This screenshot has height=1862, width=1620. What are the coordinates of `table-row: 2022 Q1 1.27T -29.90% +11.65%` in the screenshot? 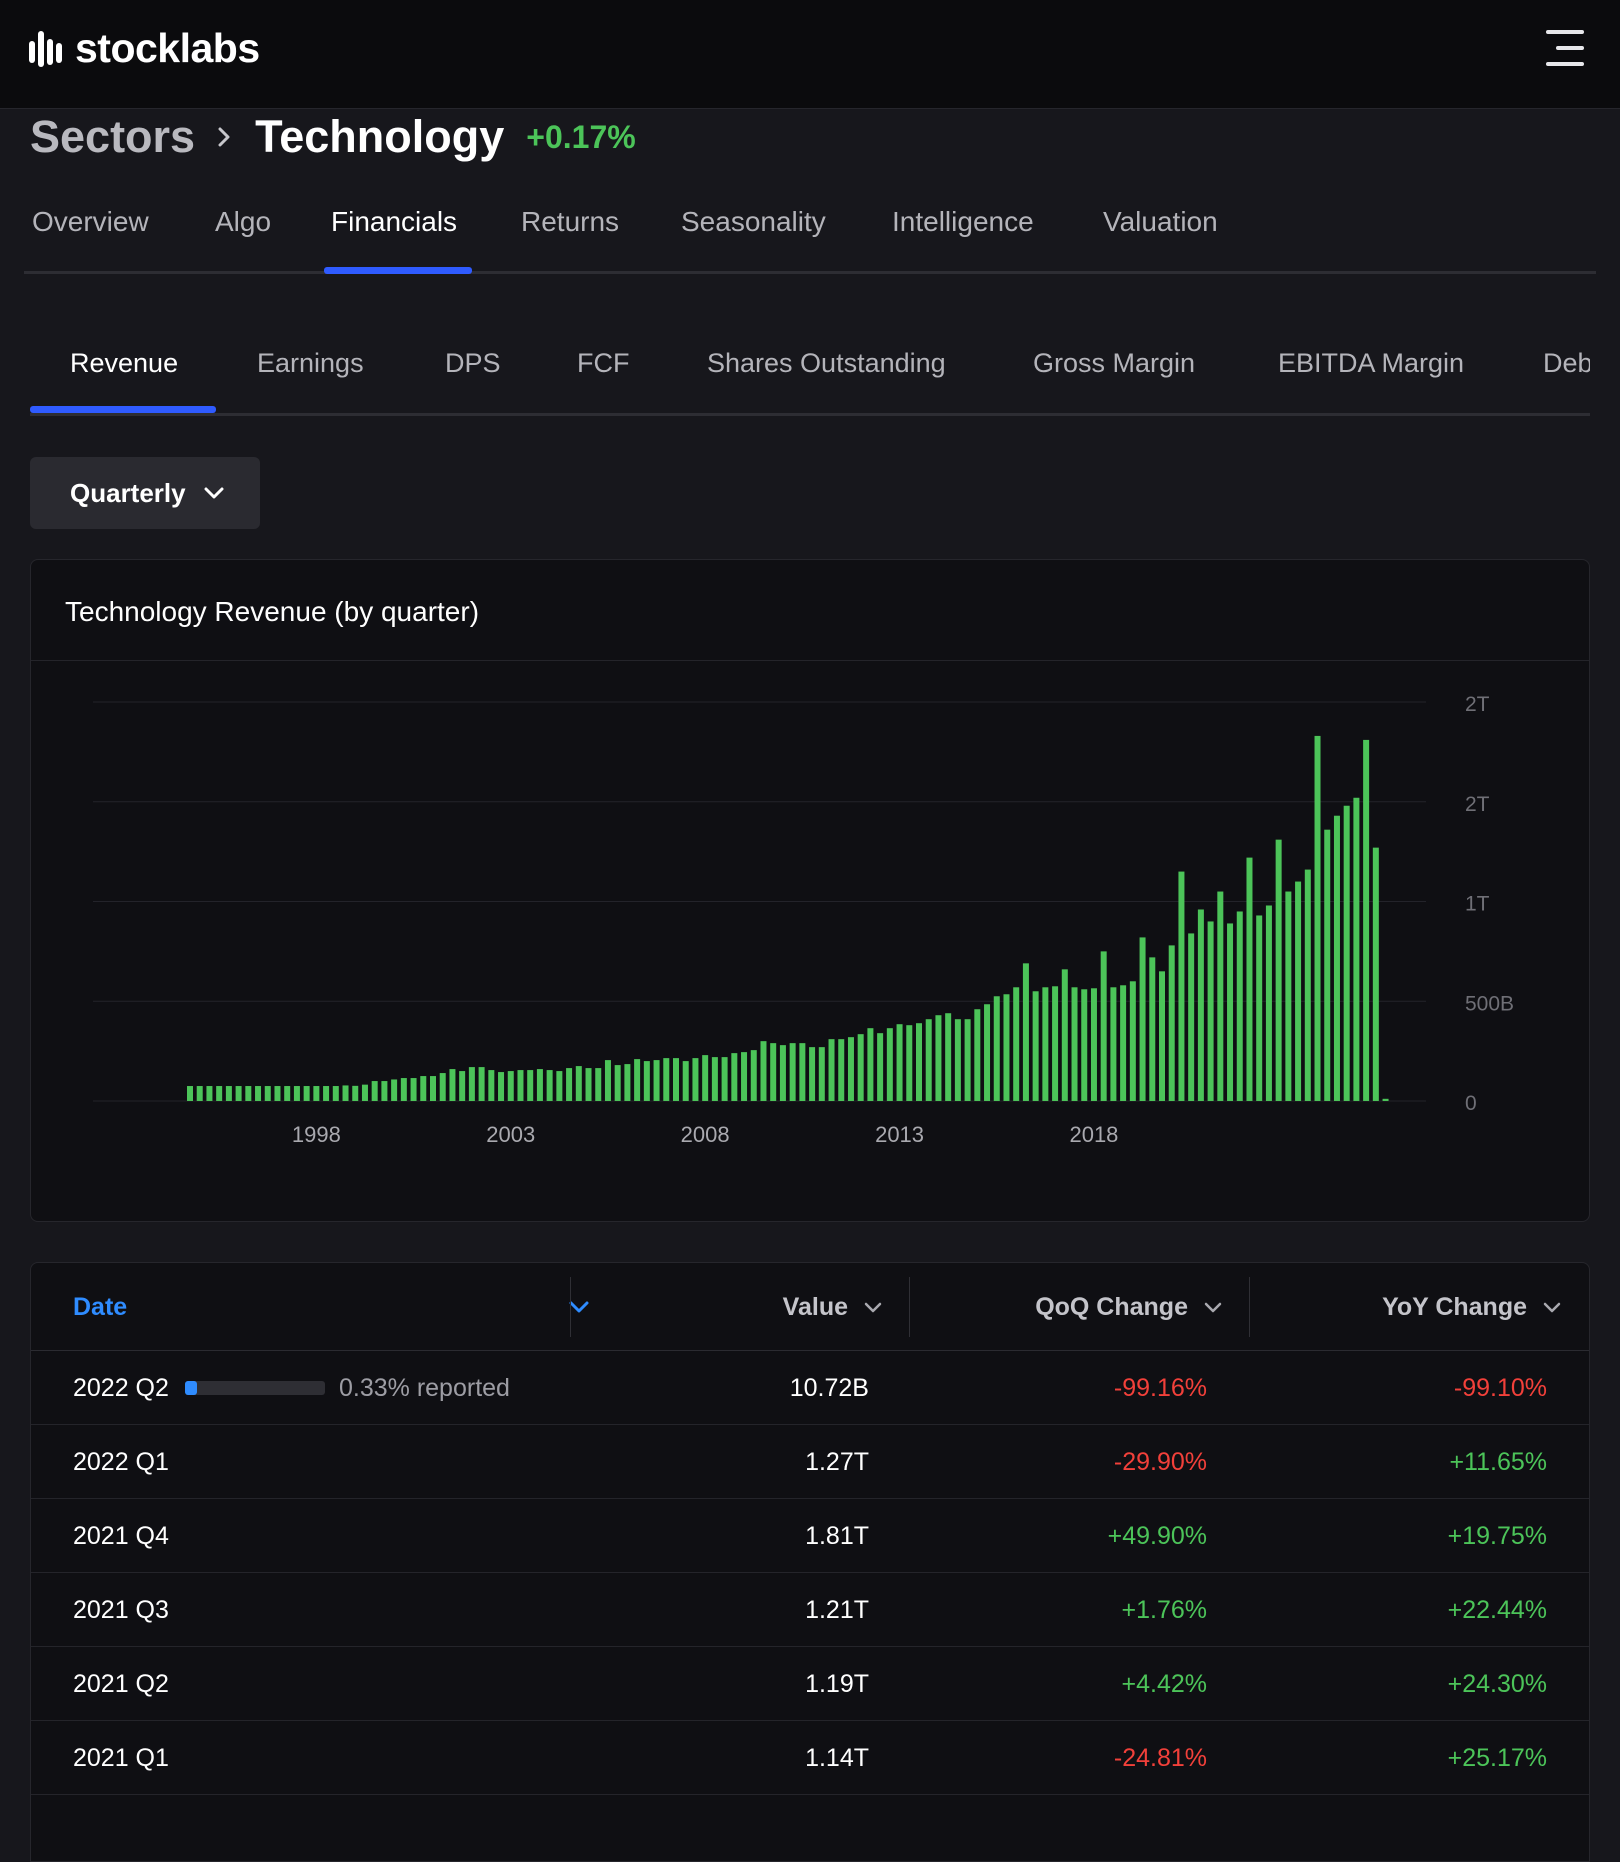 It's located at (810, 1462).